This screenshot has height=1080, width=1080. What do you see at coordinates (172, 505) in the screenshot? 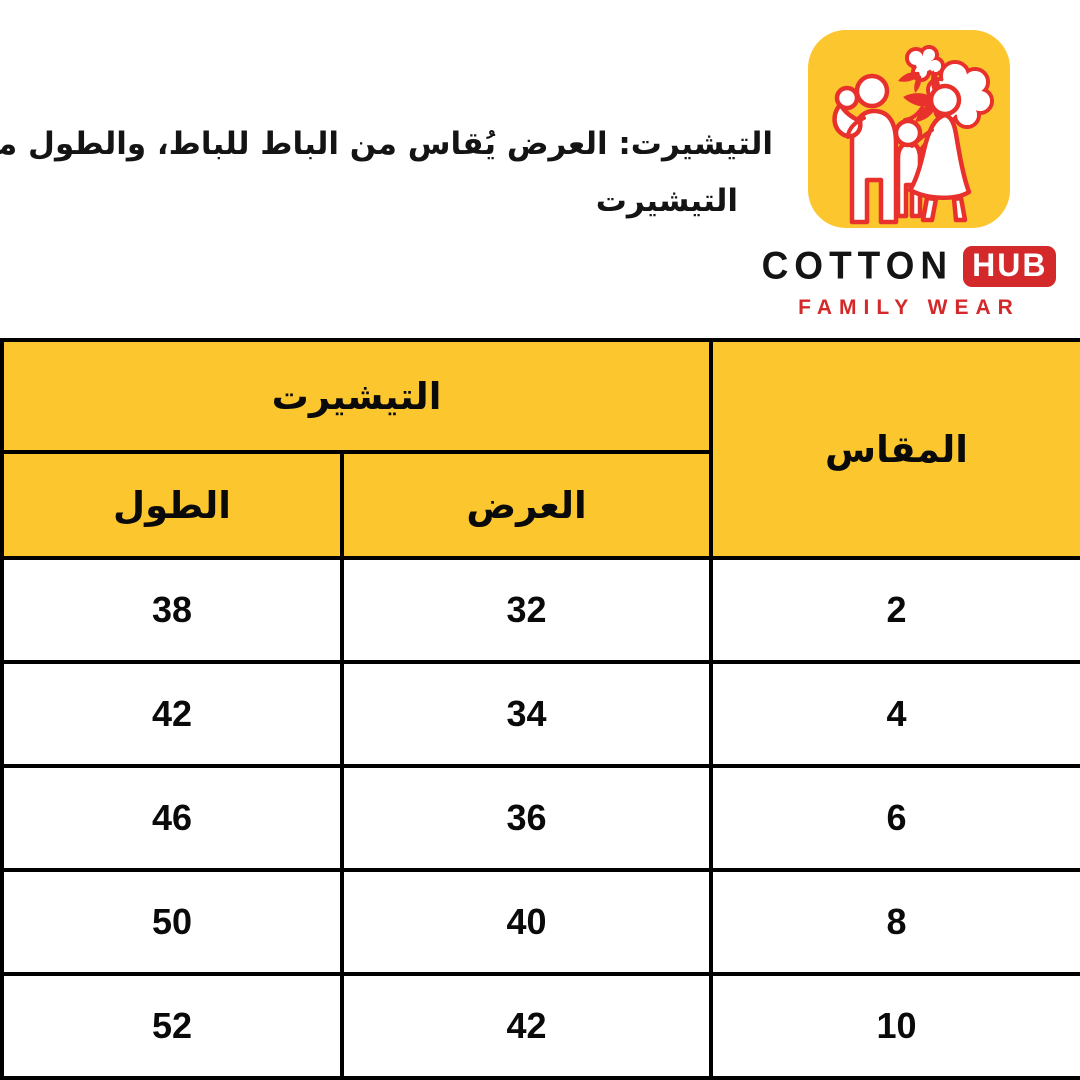
I see `header-length: الطول` at bounding box center [172, 505].